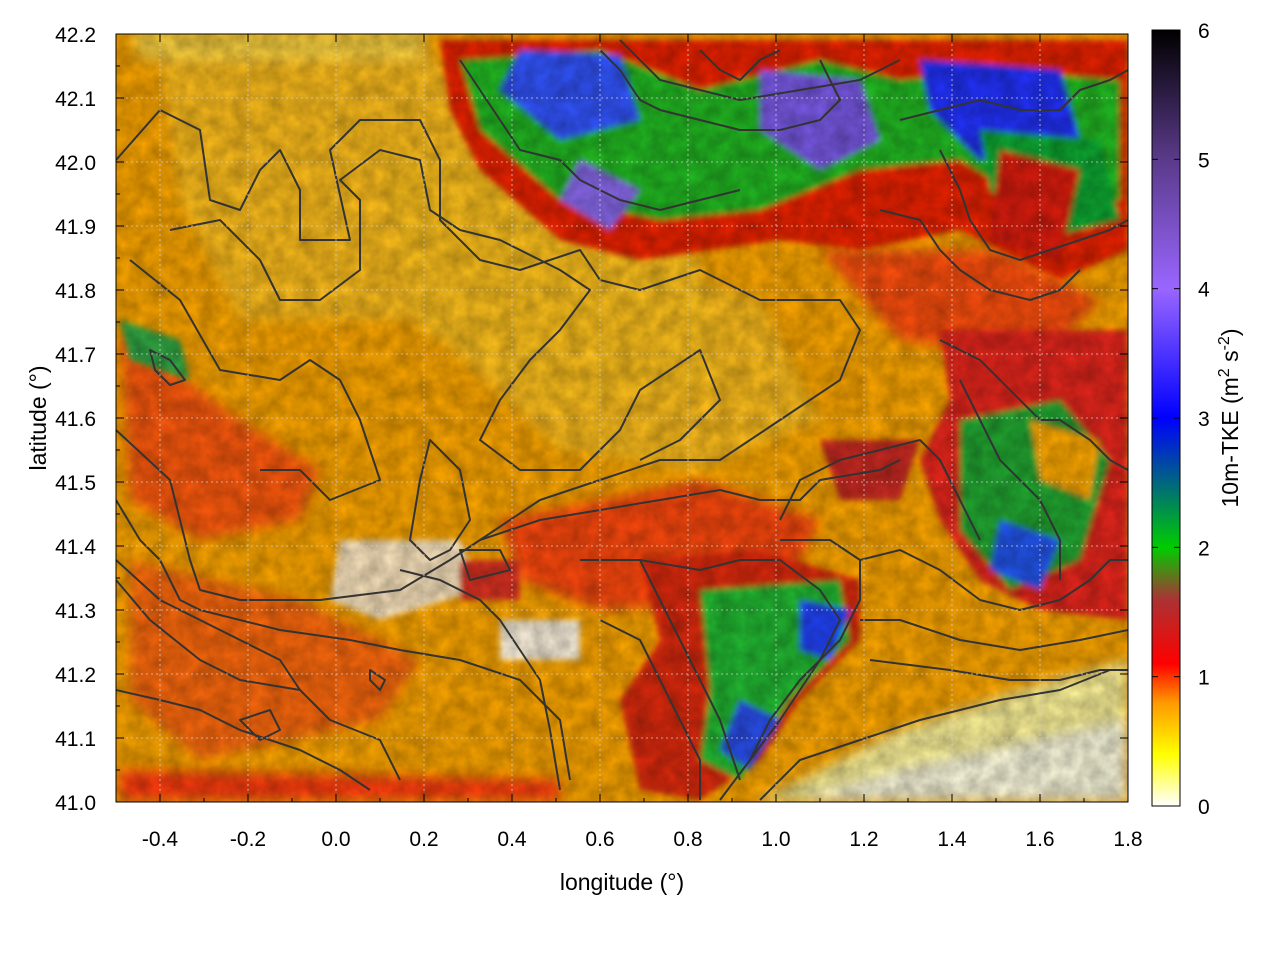  I want to click on y-tick-label: 41.1, so click(75, 739).